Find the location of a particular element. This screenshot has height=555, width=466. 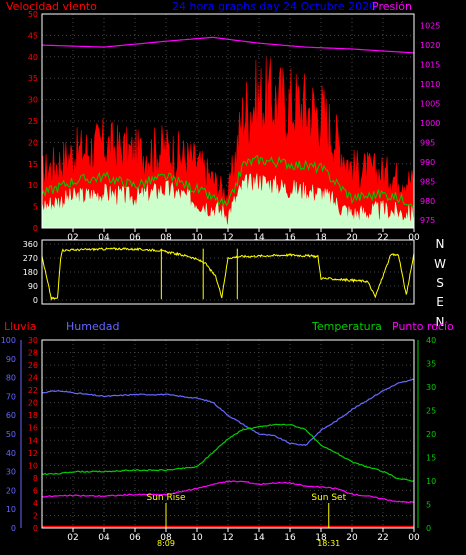

rain-ytick-label: 0 is located at coordinates (35, 528).